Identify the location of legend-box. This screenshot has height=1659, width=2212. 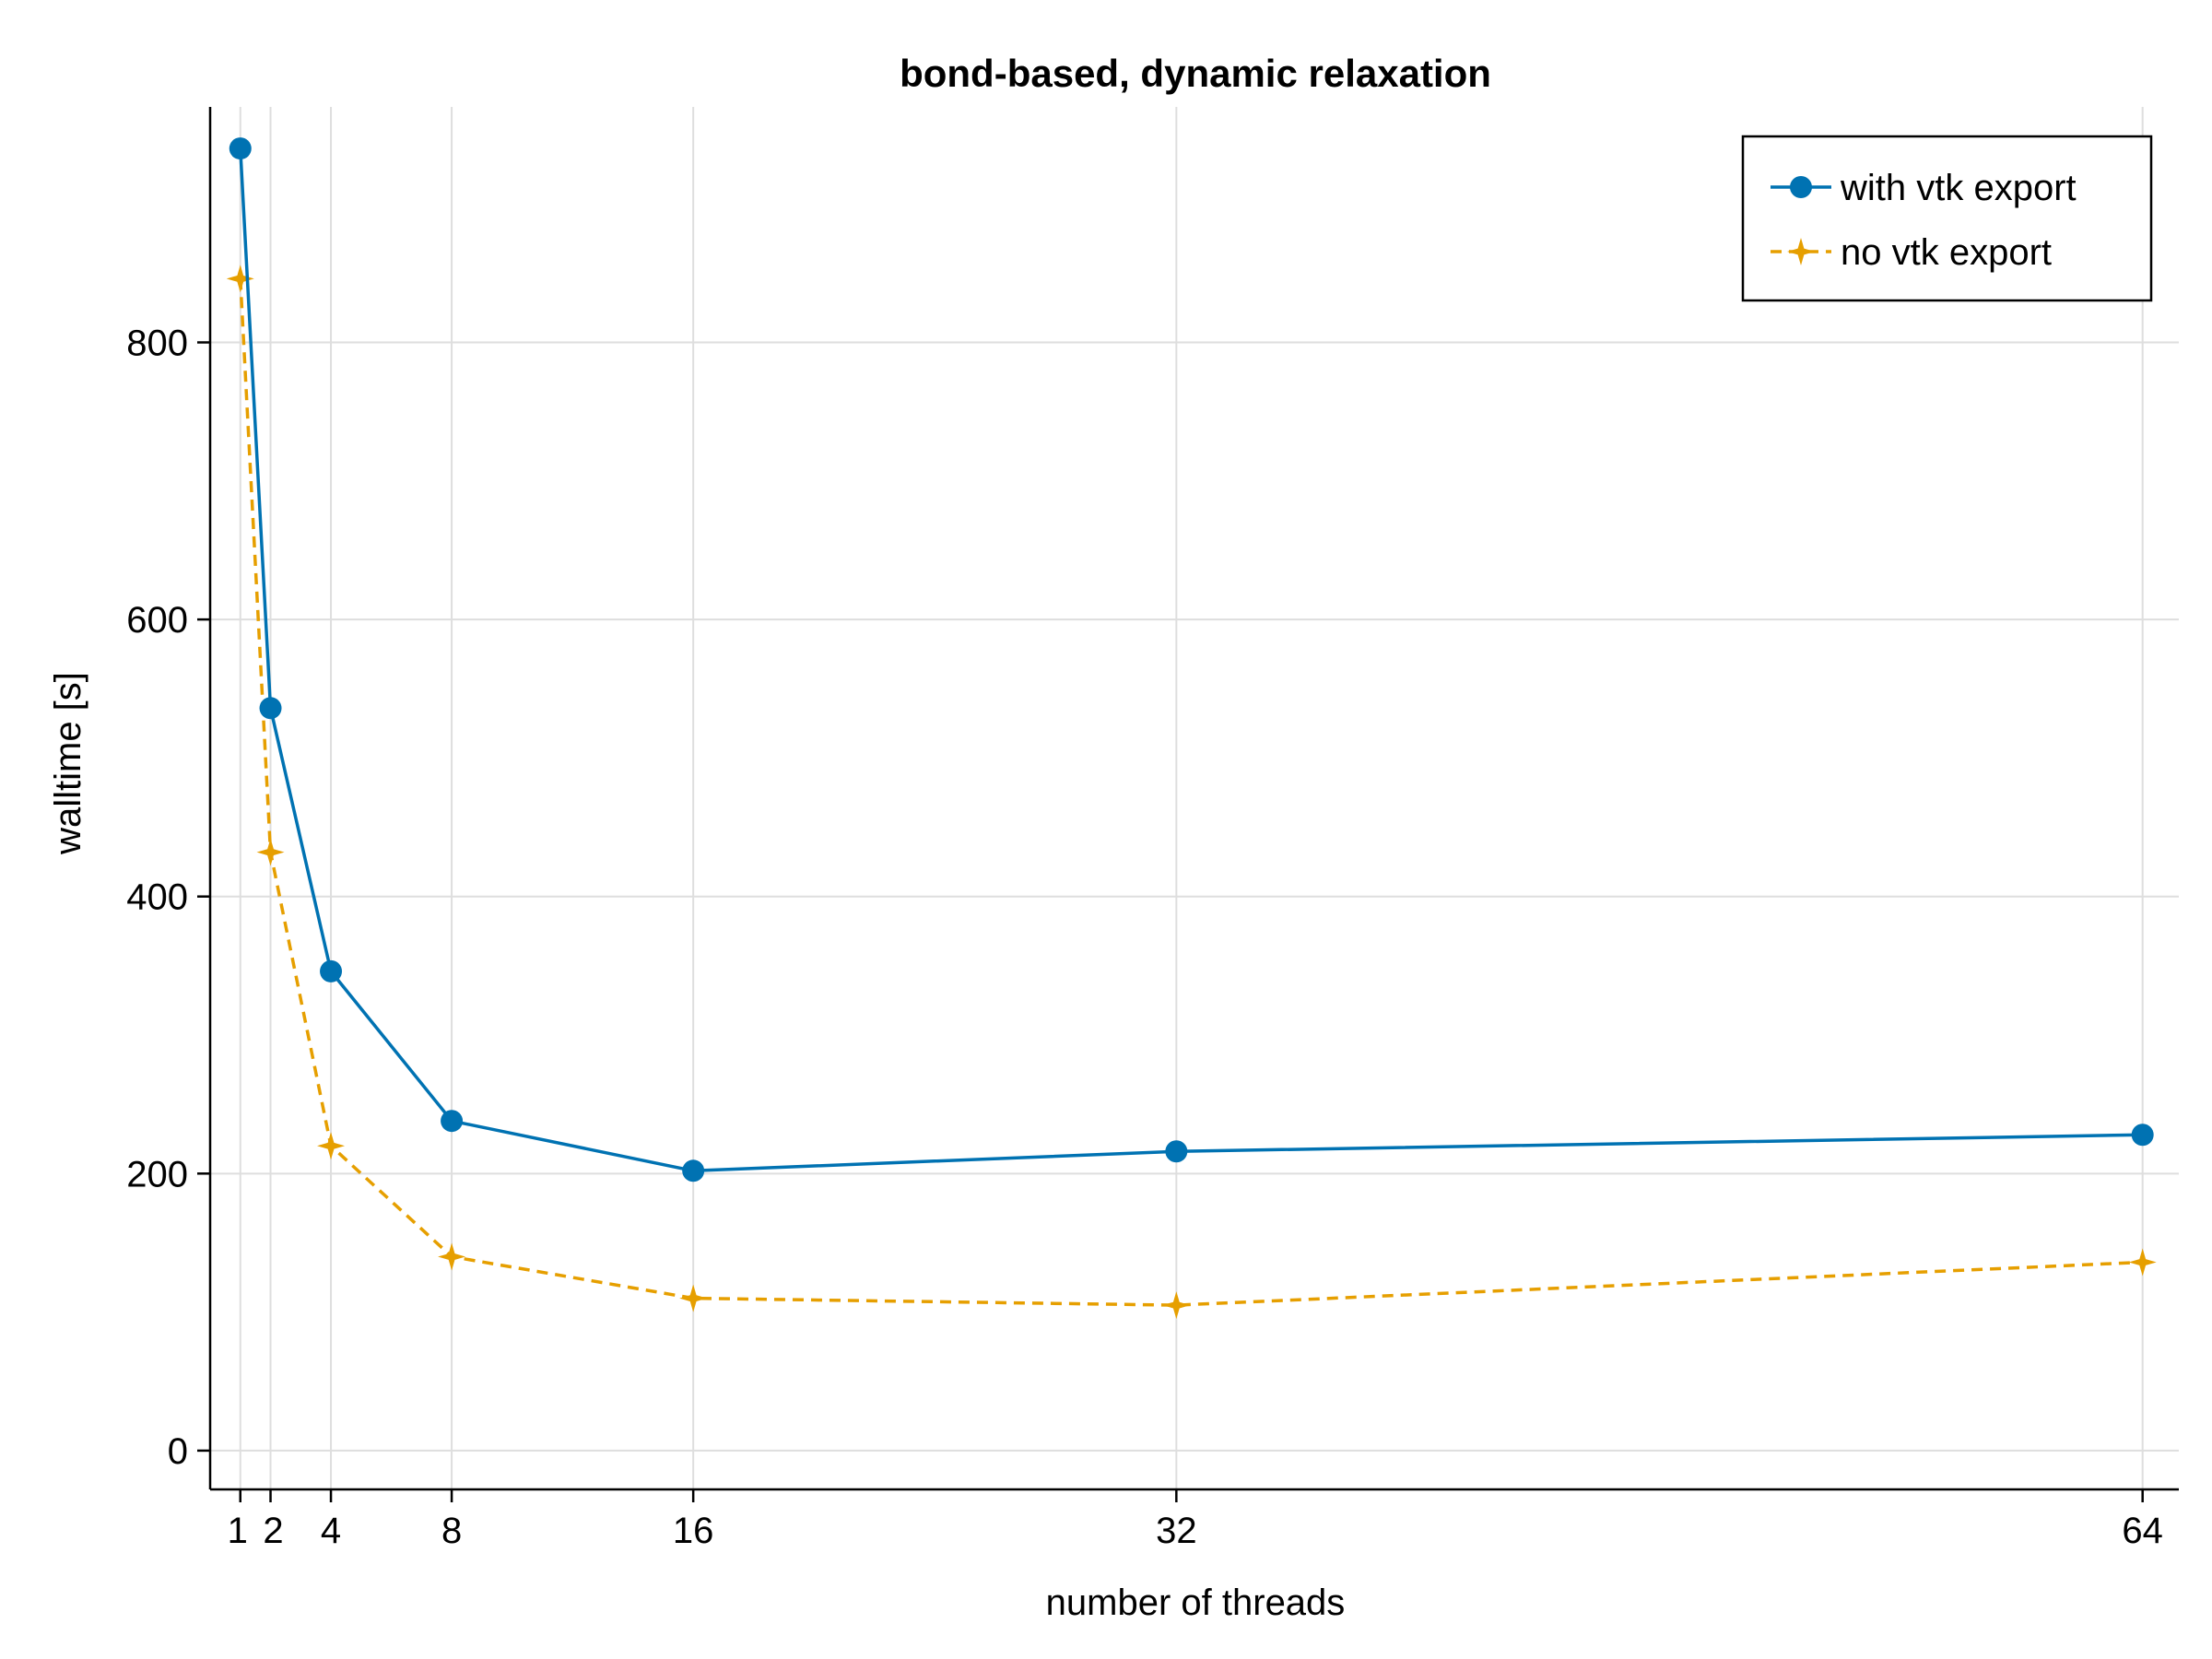
(1947, 218).